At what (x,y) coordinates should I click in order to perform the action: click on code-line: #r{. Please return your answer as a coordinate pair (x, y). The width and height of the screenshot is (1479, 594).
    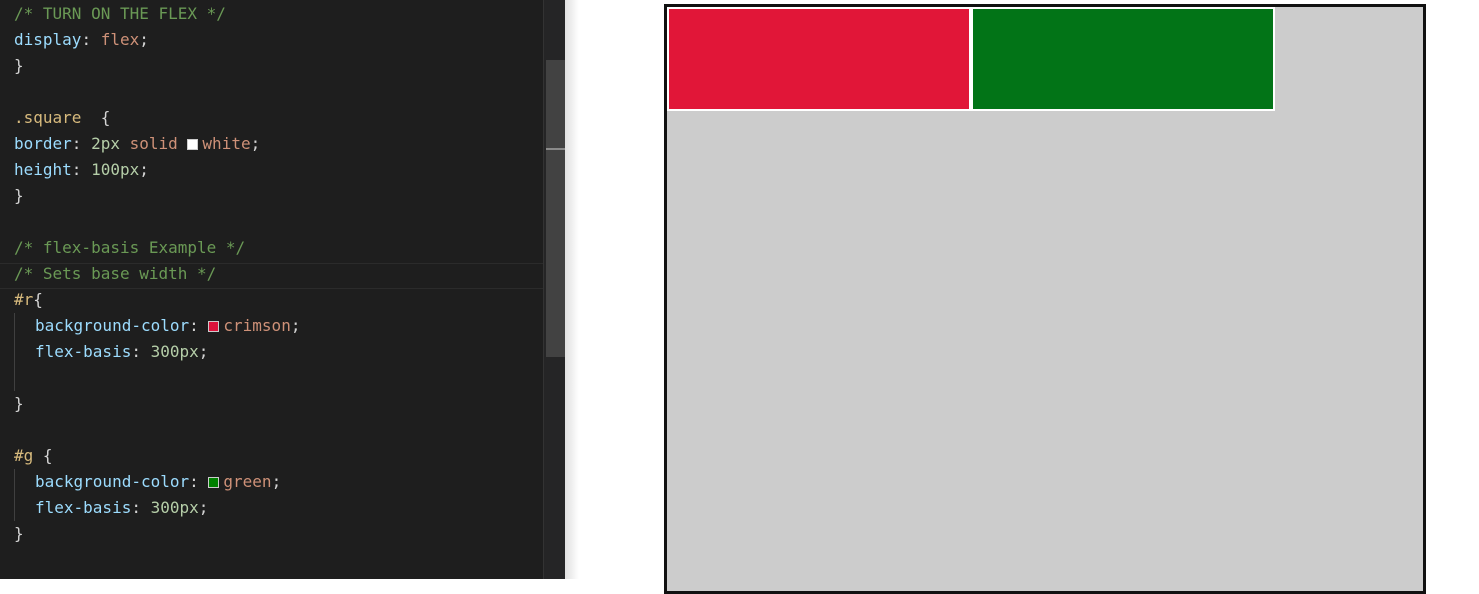
    Looking at the image, I should click on (28, 300).